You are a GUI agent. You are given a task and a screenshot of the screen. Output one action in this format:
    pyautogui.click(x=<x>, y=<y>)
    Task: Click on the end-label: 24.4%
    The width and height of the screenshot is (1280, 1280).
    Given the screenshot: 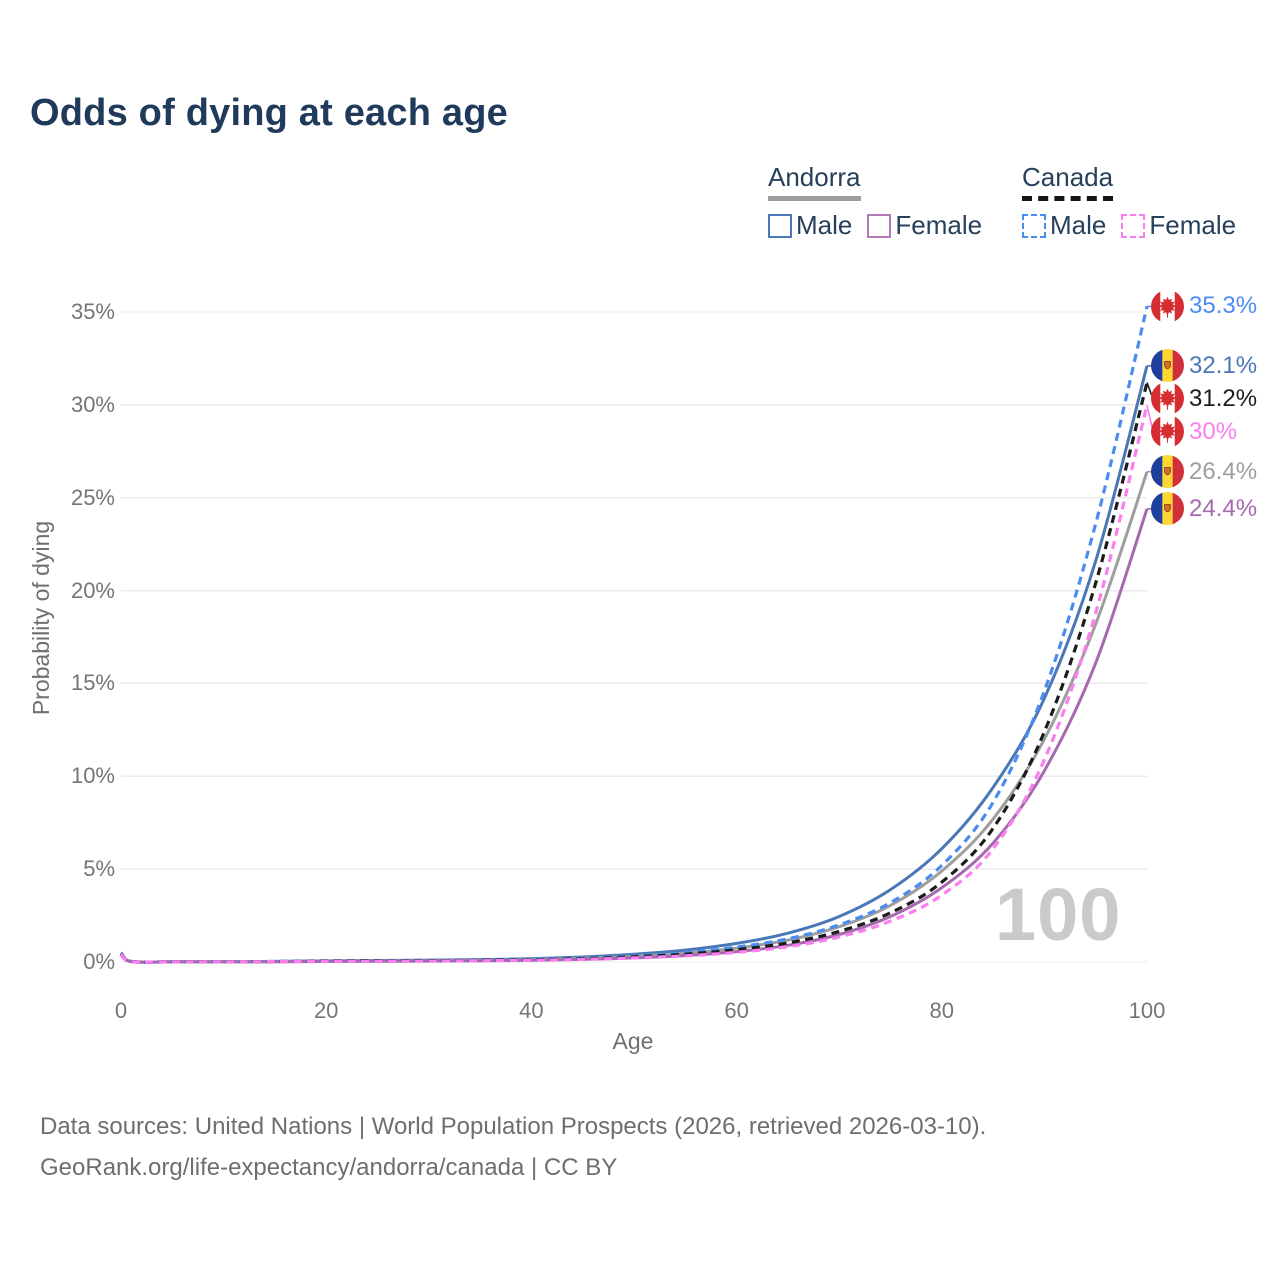 What is the action you would take?
    pyautogui.click(x=1204, y=509)
    